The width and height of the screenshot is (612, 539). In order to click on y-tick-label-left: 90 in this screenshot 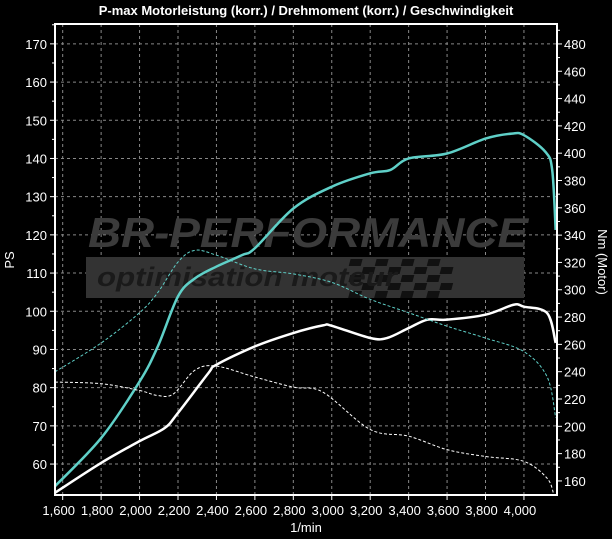, I will do `click(40, 349)`.